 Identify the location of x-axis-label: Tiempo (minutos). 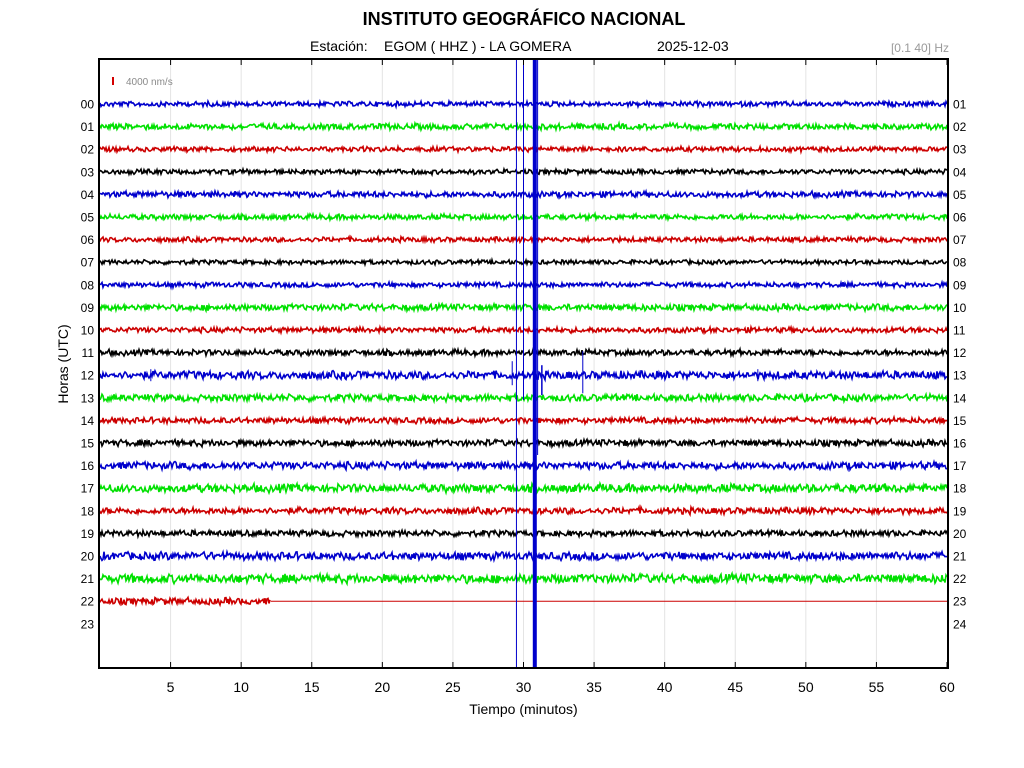
(523, 709).